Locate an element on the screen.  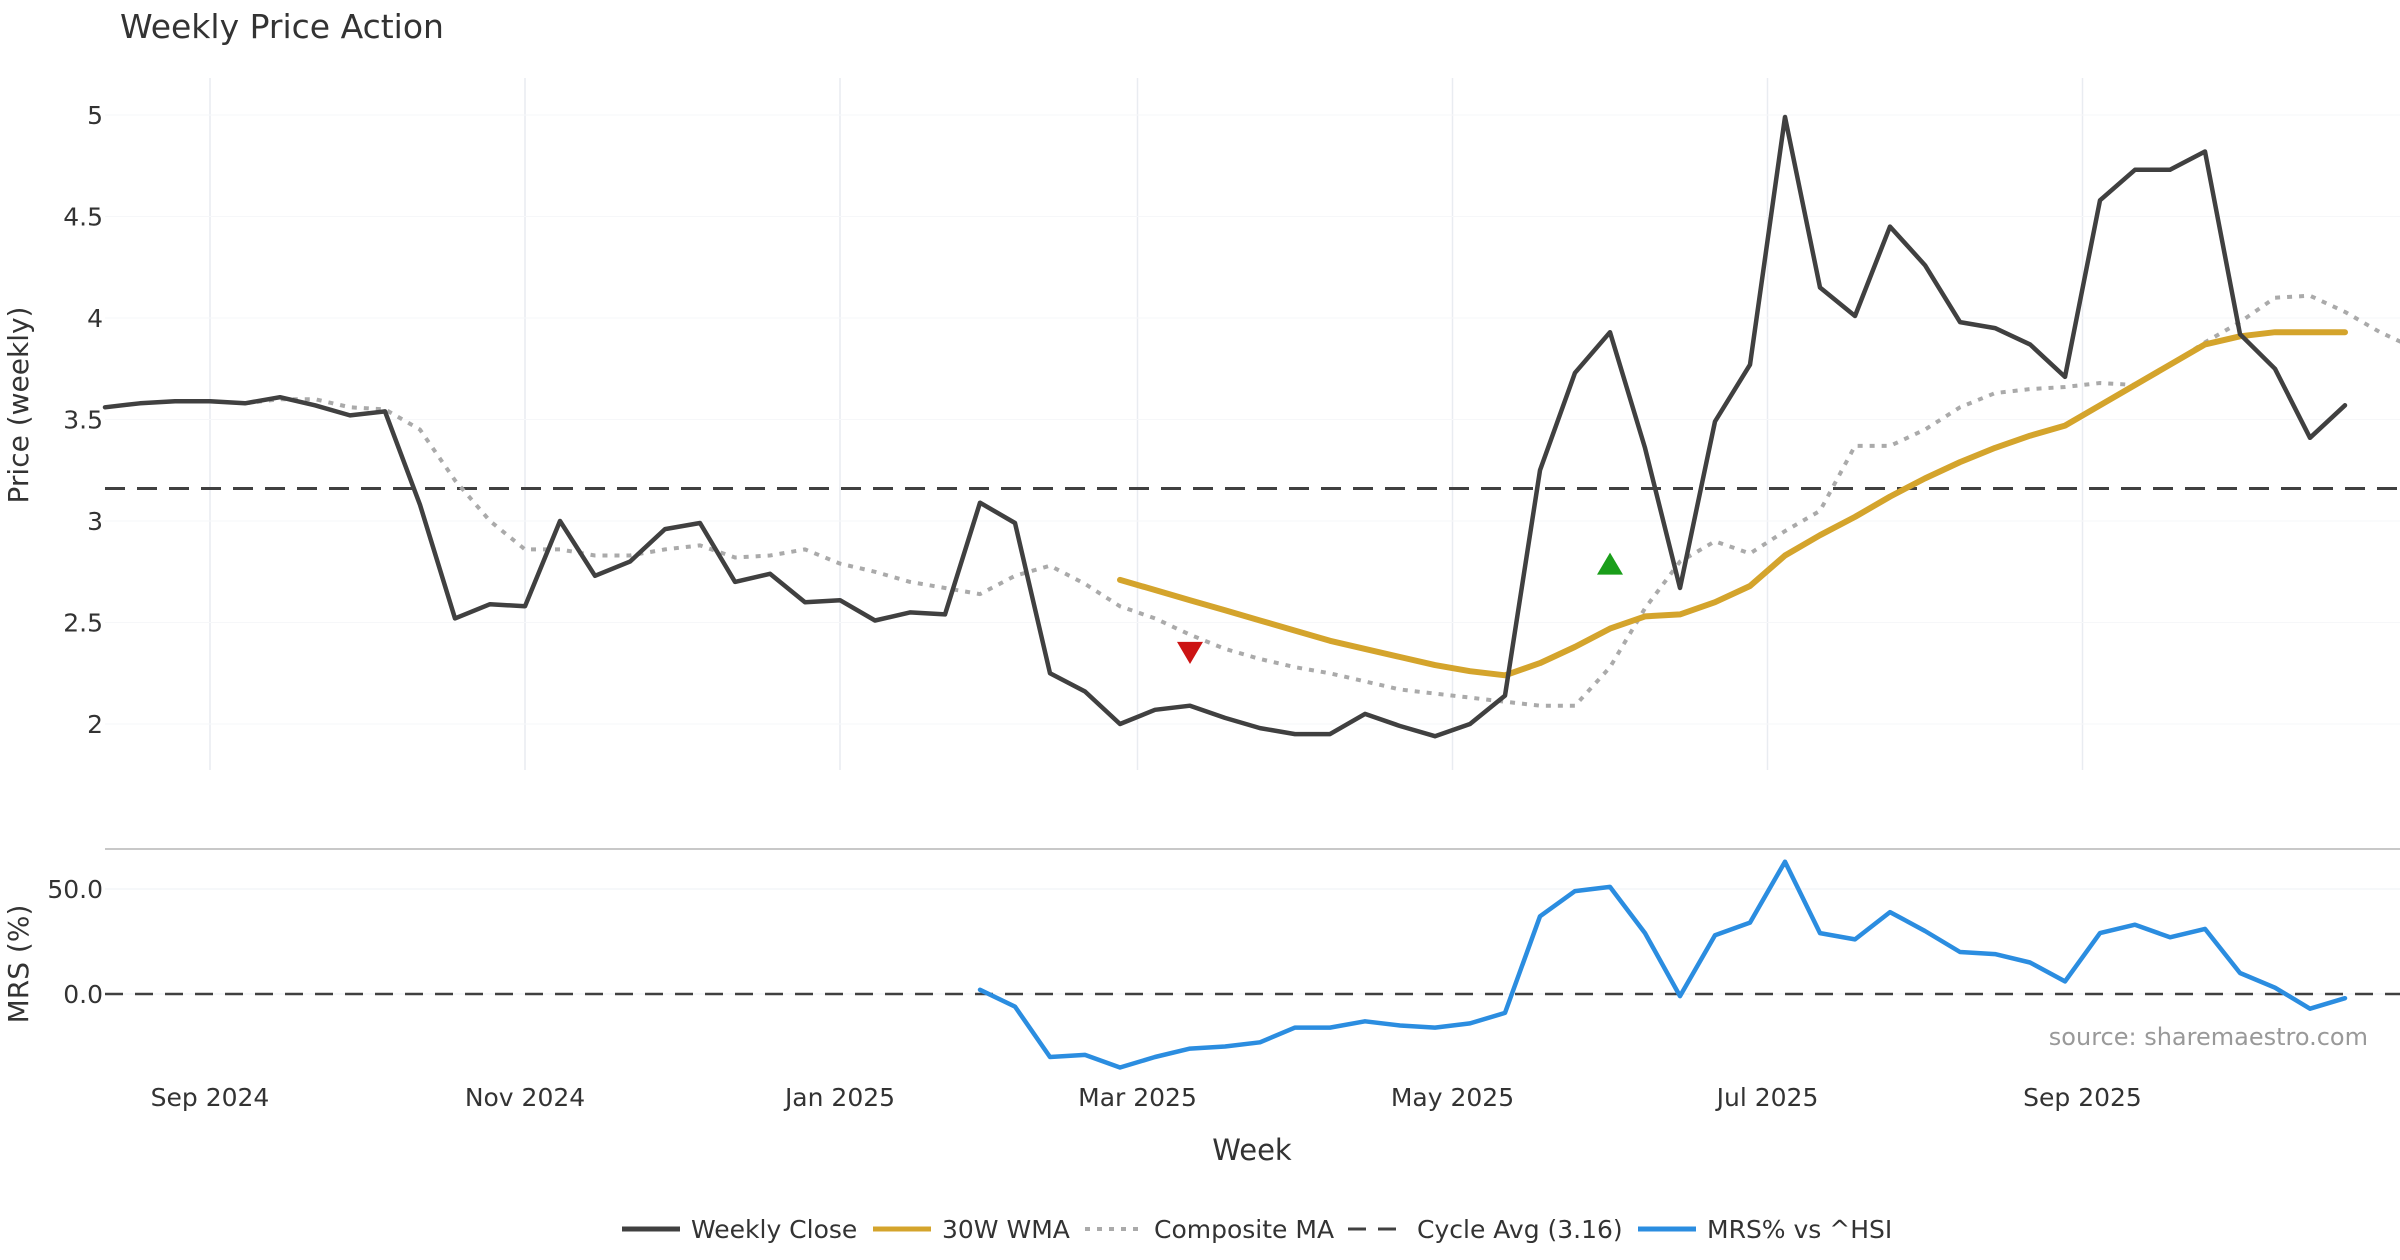
mrs-y-tick-labels: 50.0 0.0 is located at coordinates (75, 942).